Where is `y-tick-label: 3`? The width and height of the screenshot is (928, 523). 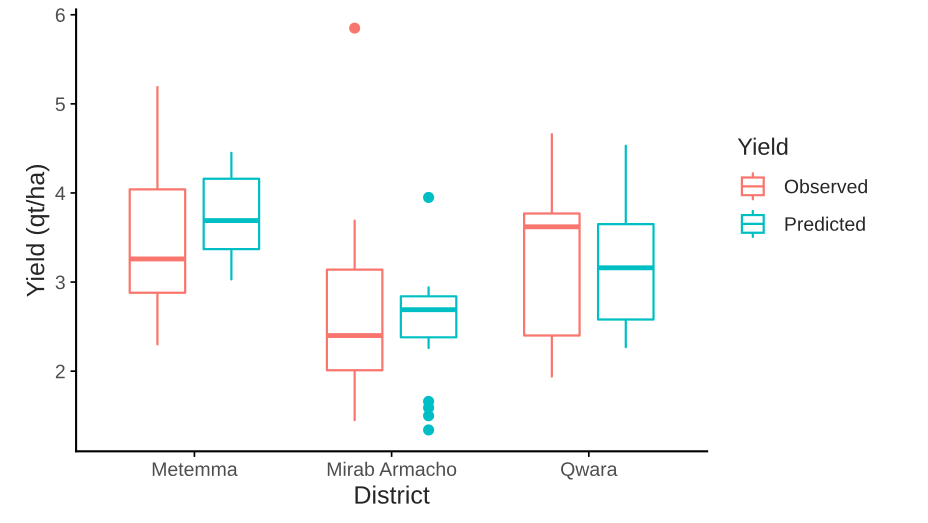 y-tick-label: 3 is located at coordinates (60, 283).